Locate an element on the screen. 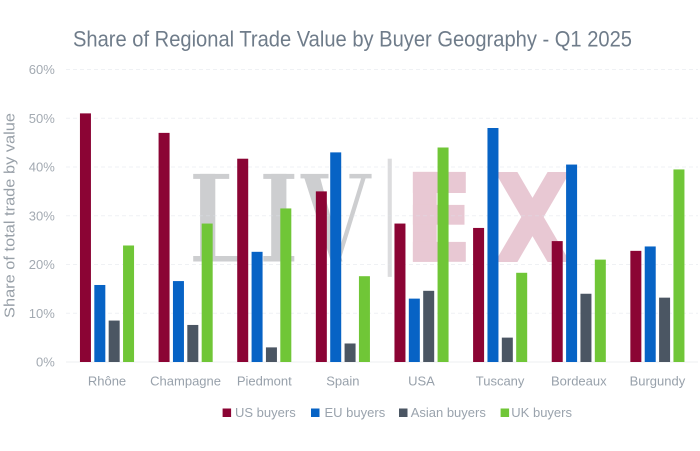 This screenshot has width=700, height=451. svg-text: Rhône is located at coordinates (107, 381).